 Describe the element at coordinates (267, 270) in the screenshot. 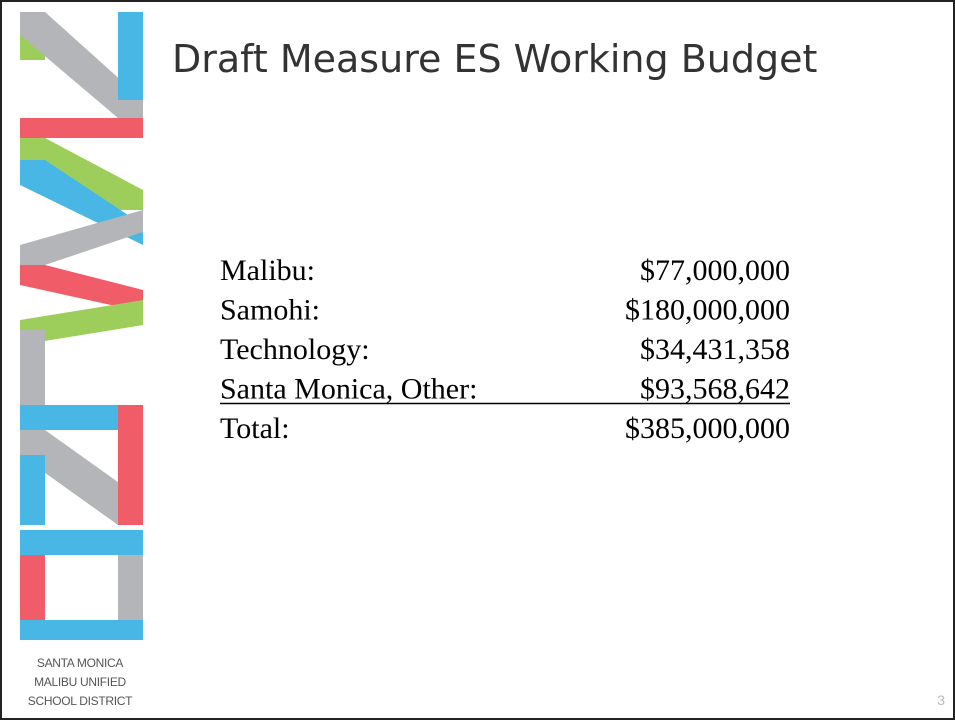

I see `row-label: Malibu:` at that location.